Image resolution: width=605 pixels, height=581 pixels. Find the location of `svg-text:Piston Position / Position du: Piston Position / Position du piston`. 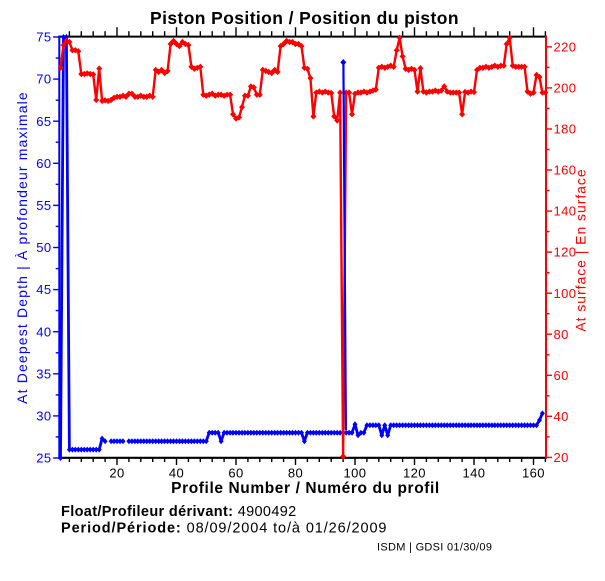

svg-text:Piston Position / Position du: Piston Position / Position du piston is located at coordinates (304, 18).